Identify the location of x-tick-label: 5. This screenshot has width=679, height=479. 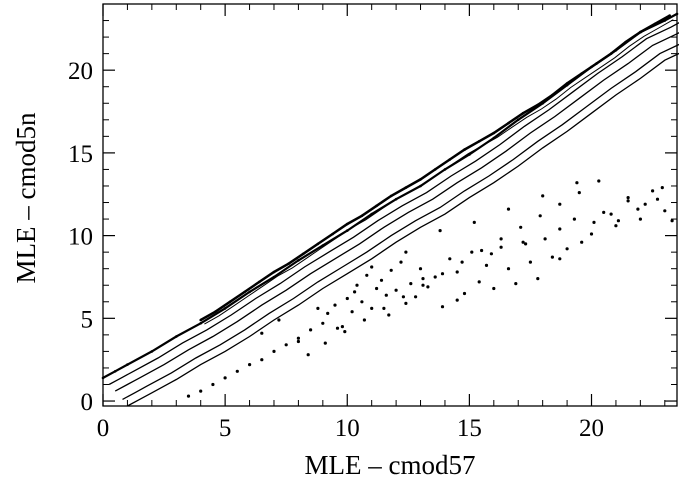
(225, 428).